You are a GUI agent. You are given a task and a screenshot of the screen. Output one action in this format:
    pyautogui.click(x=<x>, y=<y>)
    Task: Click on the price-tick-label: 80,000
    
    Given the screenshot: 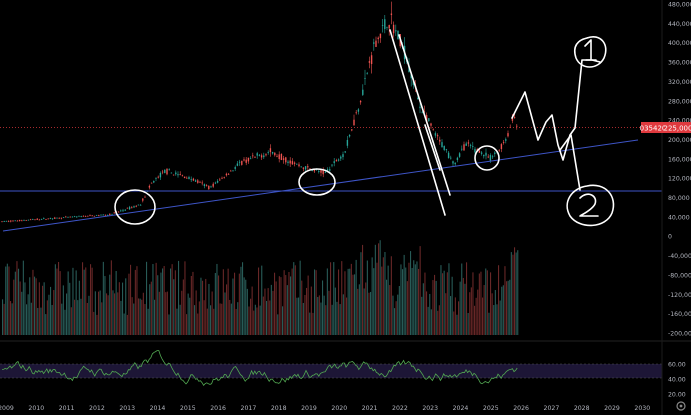 What is the action you would take?
    pyautogui.click(x=679, y=198)
    